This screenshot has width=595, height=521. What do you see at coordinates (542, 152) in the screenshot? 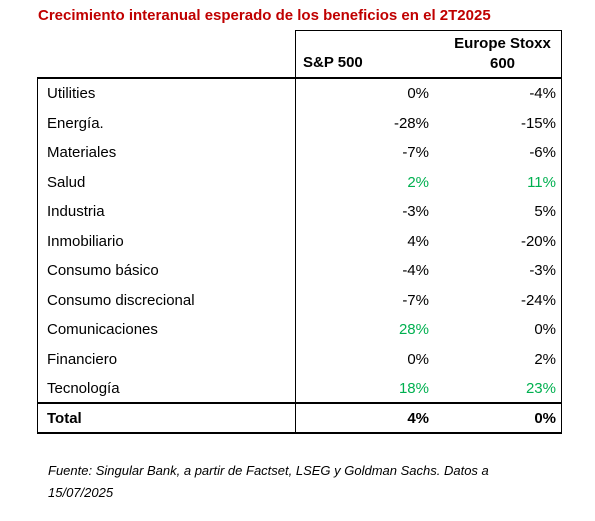
I see `cell-value: -6%` at bounding box center [542, 152].